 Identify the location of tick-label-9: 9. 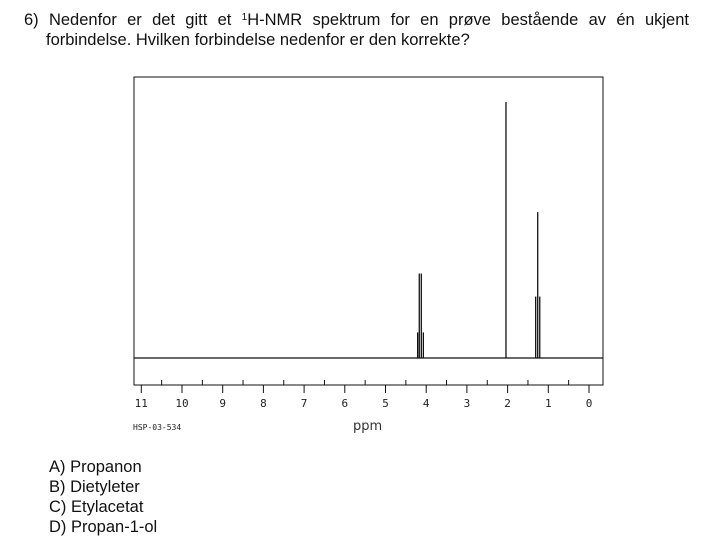
(222, 403).